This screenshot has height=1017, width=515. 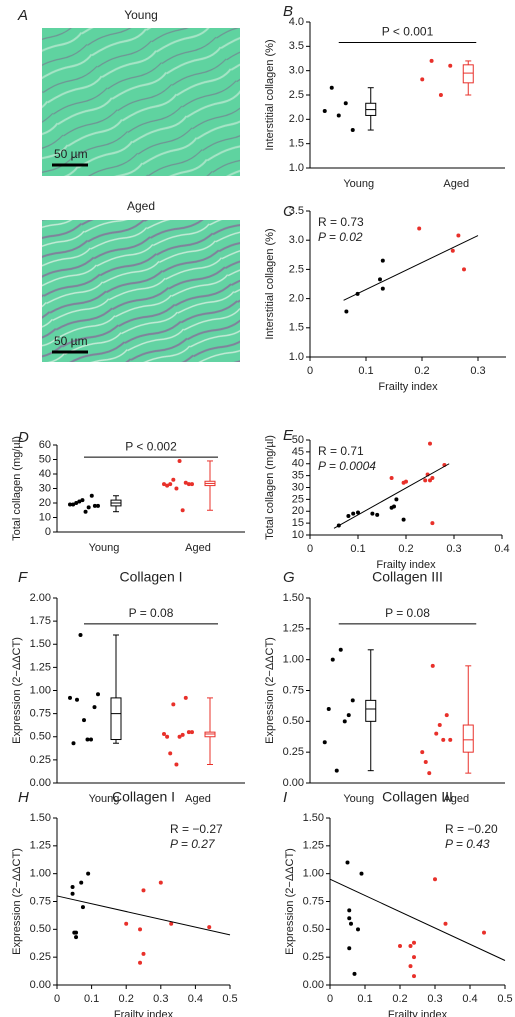 What do you see at coordinates (289, 577) in the screenshot?
I see `panel-letter: G` at bounding box center [289, 577].